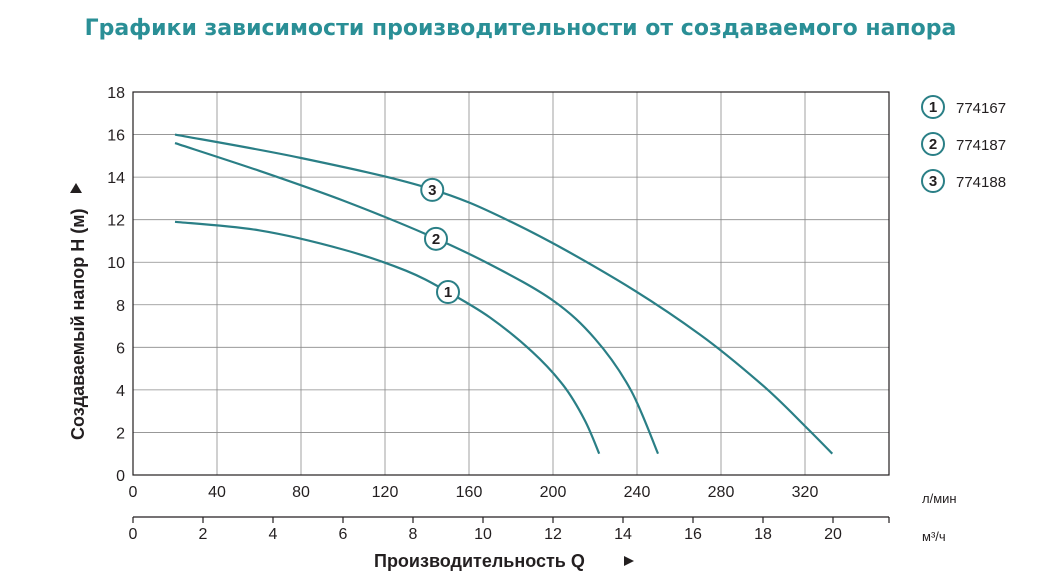 Image resolution: width=1041 pixels, height=583 pixels. Describe the element at coordinates (78, 324) in the screenshot. I see `svg-text: Создаваемый напор H (м)` at that location.